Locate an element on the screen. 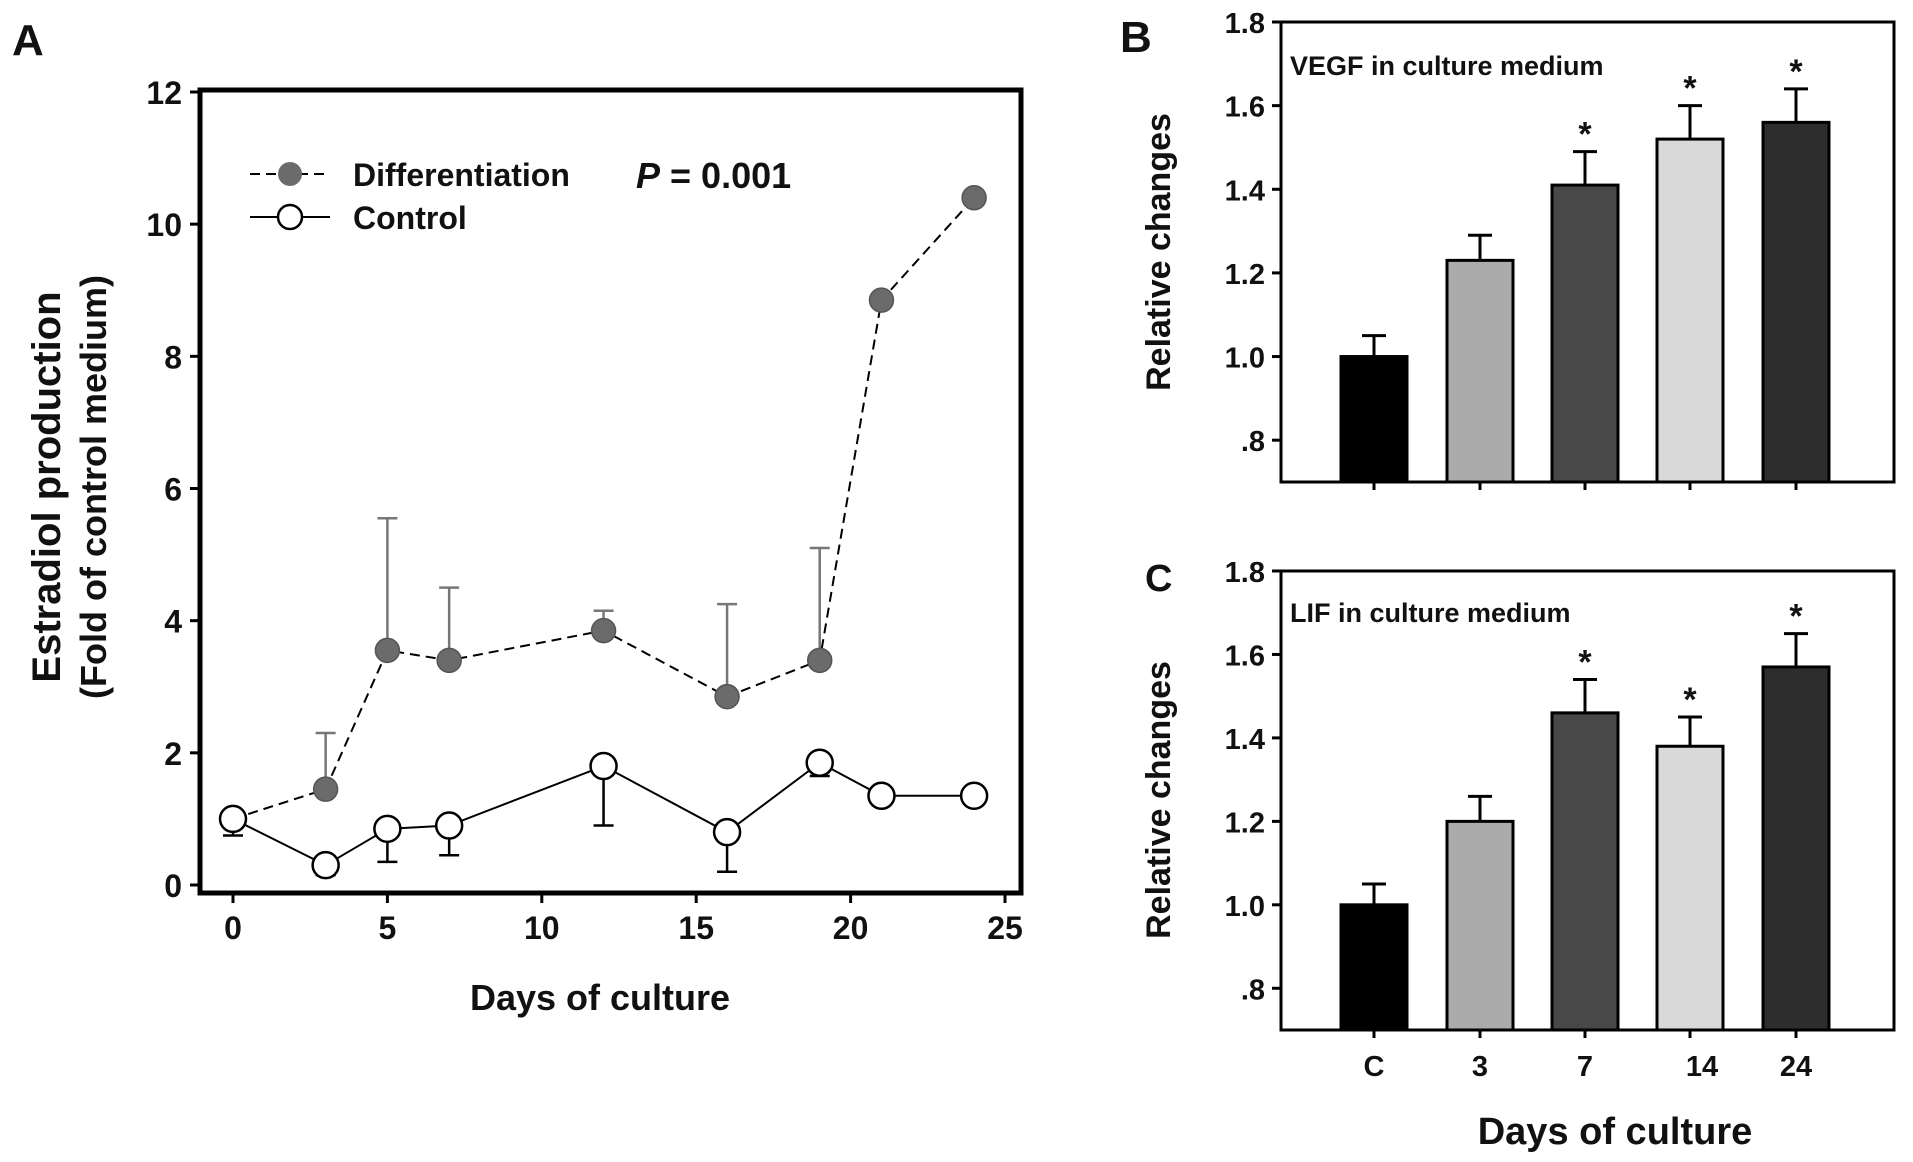 The width and height of the screenshot is (1913, 1162). y-tick-label: 4 is located at coordinates (173, 622).